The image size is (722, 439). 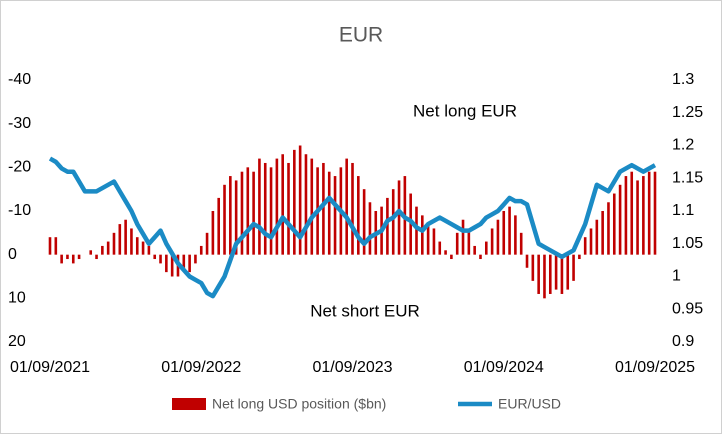 I want to click on legend-label: Net long USD position ($bn), so click(x=299, y=404).